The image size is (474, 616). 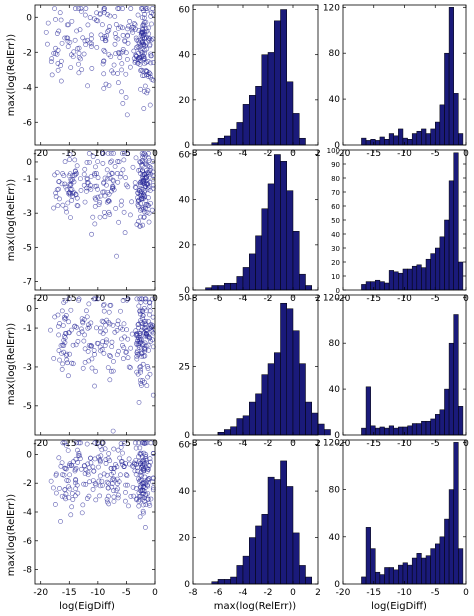 What do you see at coordinates (335, 221) in the screenshot?
I see `ytick-label-r2c3-5: 50` at bounding box center [335, 221].